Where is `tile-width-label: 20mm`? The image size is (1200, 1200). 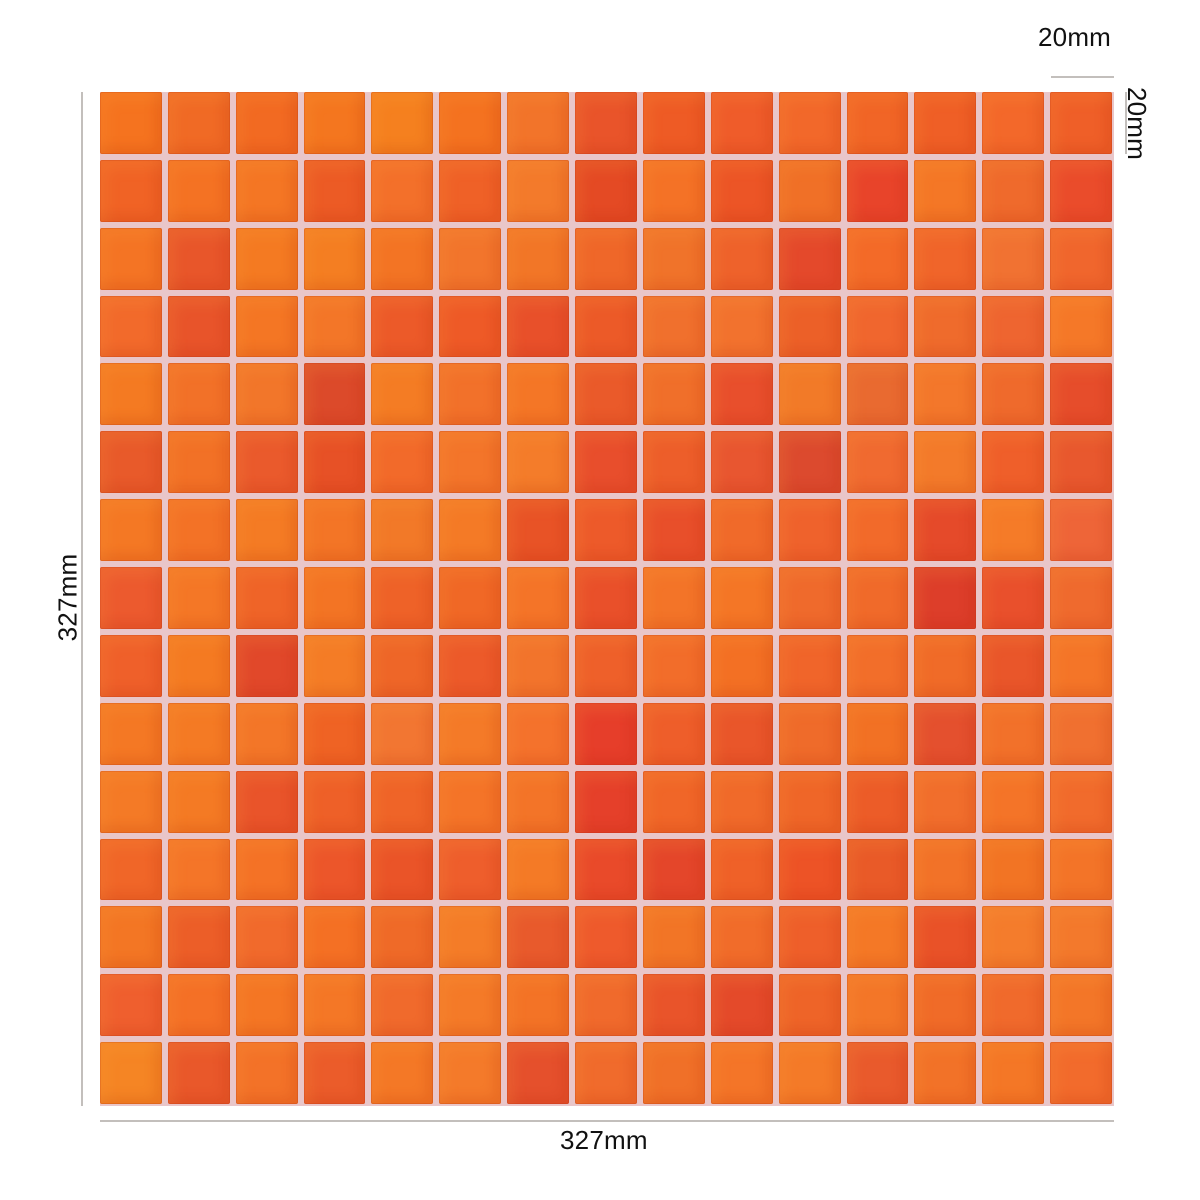 tile-width-label: 20mm is located at coordinates (1075, 37).